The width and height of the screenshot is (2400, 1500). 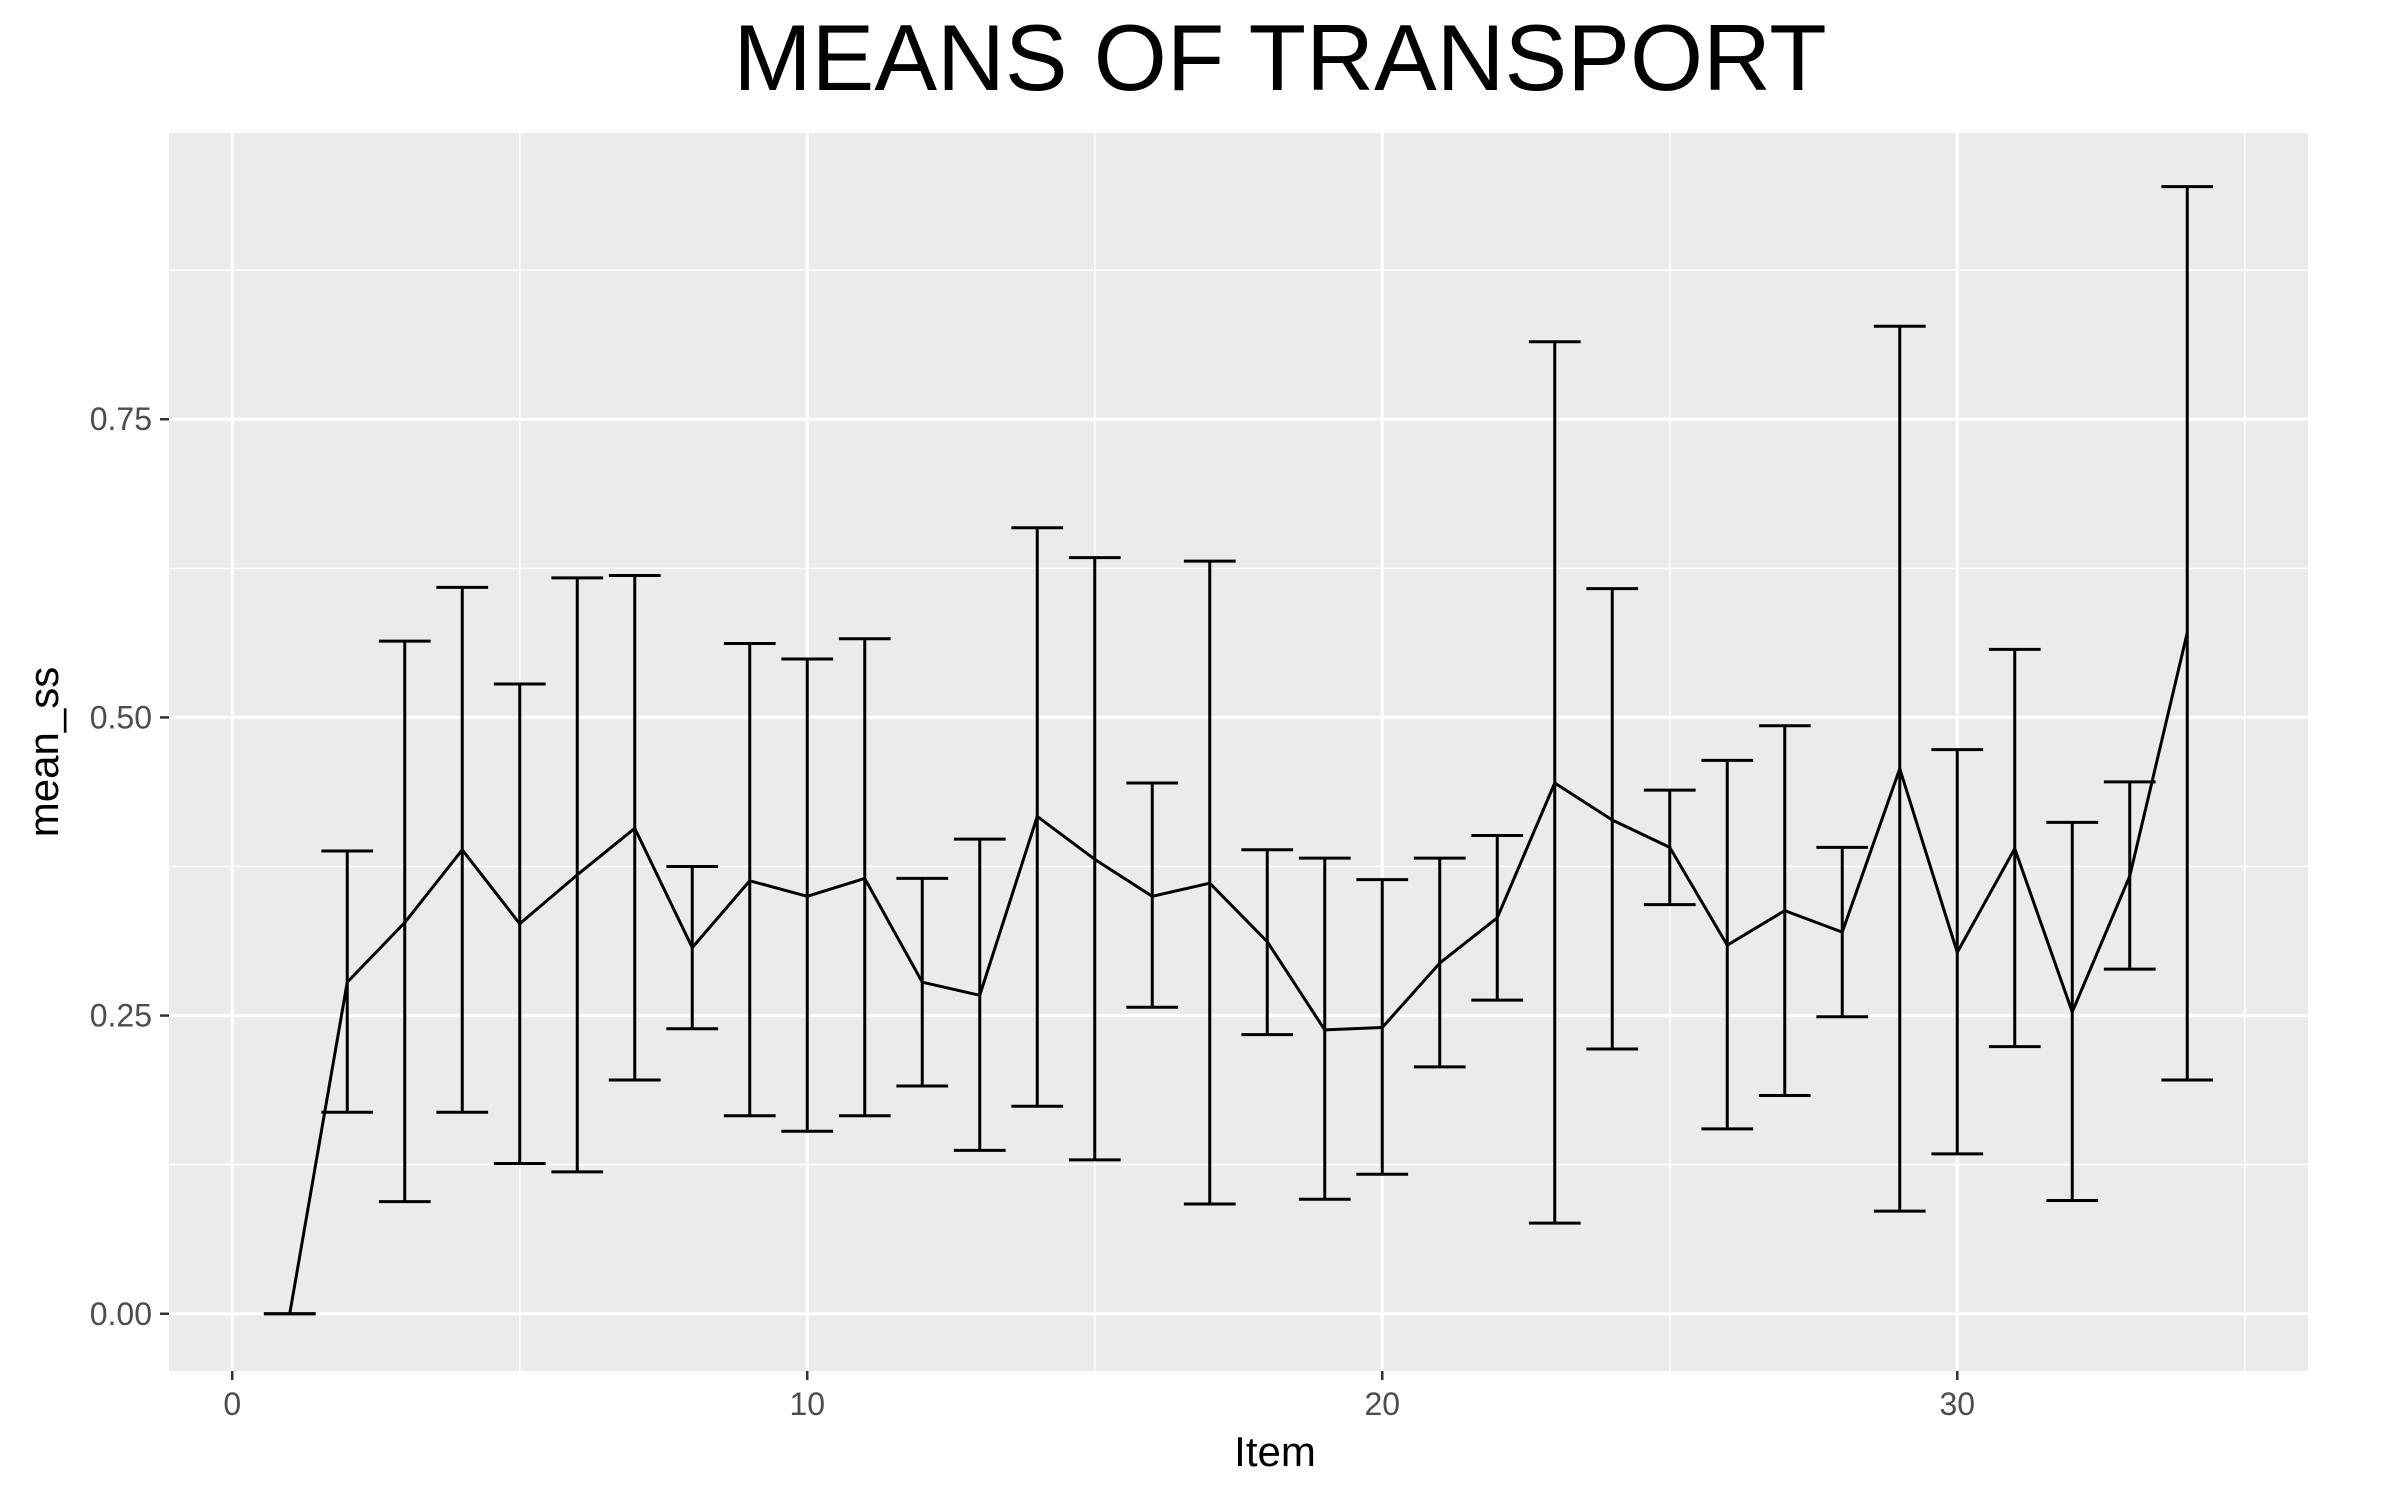 What do you see at coordinates (121, 717) in the screenshot?
I see `y-tick-label: 0.50` at bounding box center [121, 717].